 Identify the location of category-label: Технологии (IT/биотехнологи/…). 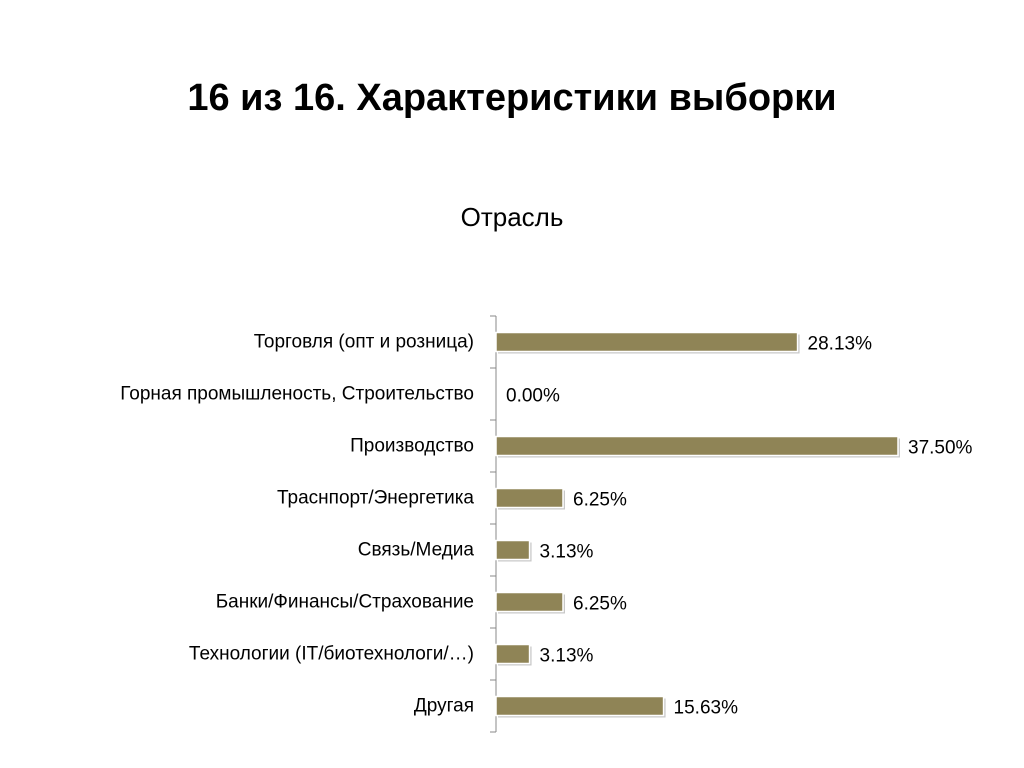
(331, 654).